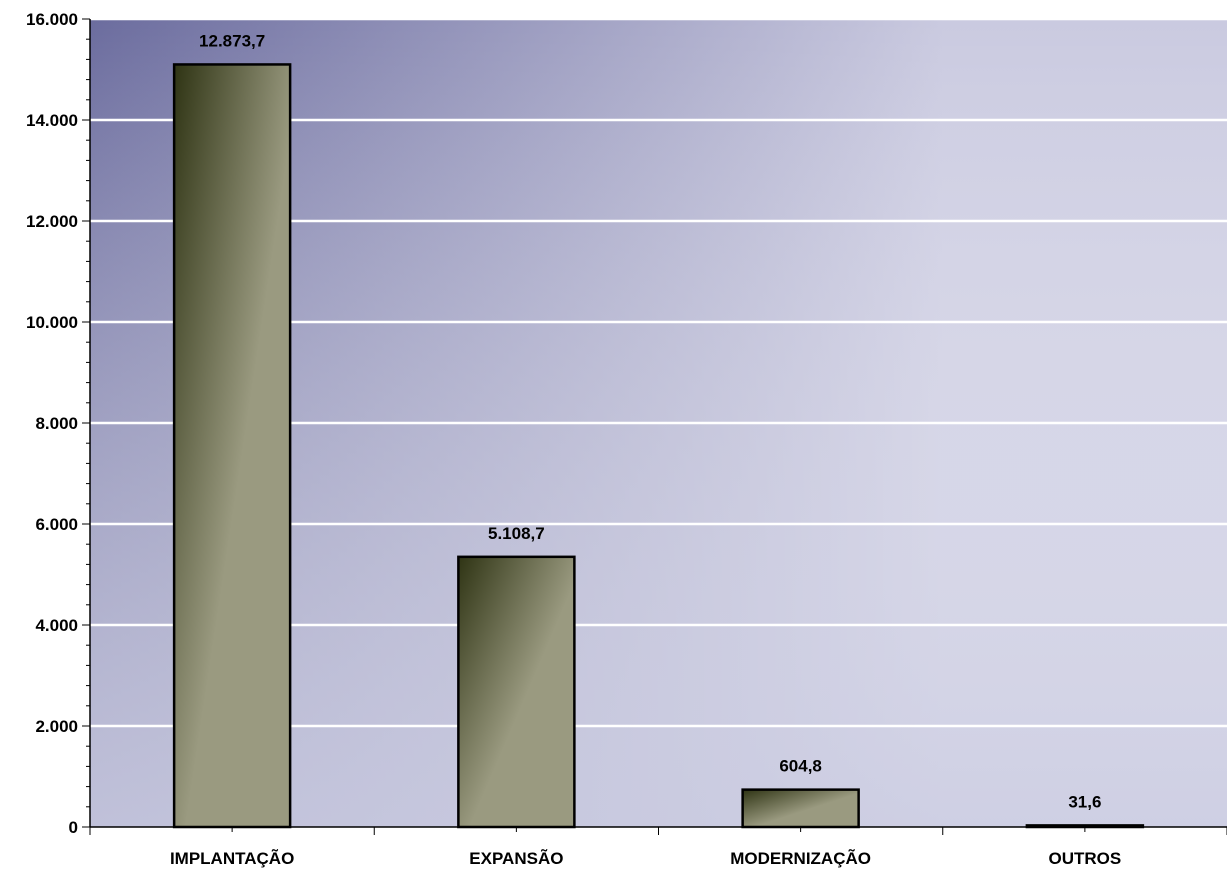  Describe the element at coordinates (52, 221) in the screenshot. I see `y-tick-label: 12.000` at that location.